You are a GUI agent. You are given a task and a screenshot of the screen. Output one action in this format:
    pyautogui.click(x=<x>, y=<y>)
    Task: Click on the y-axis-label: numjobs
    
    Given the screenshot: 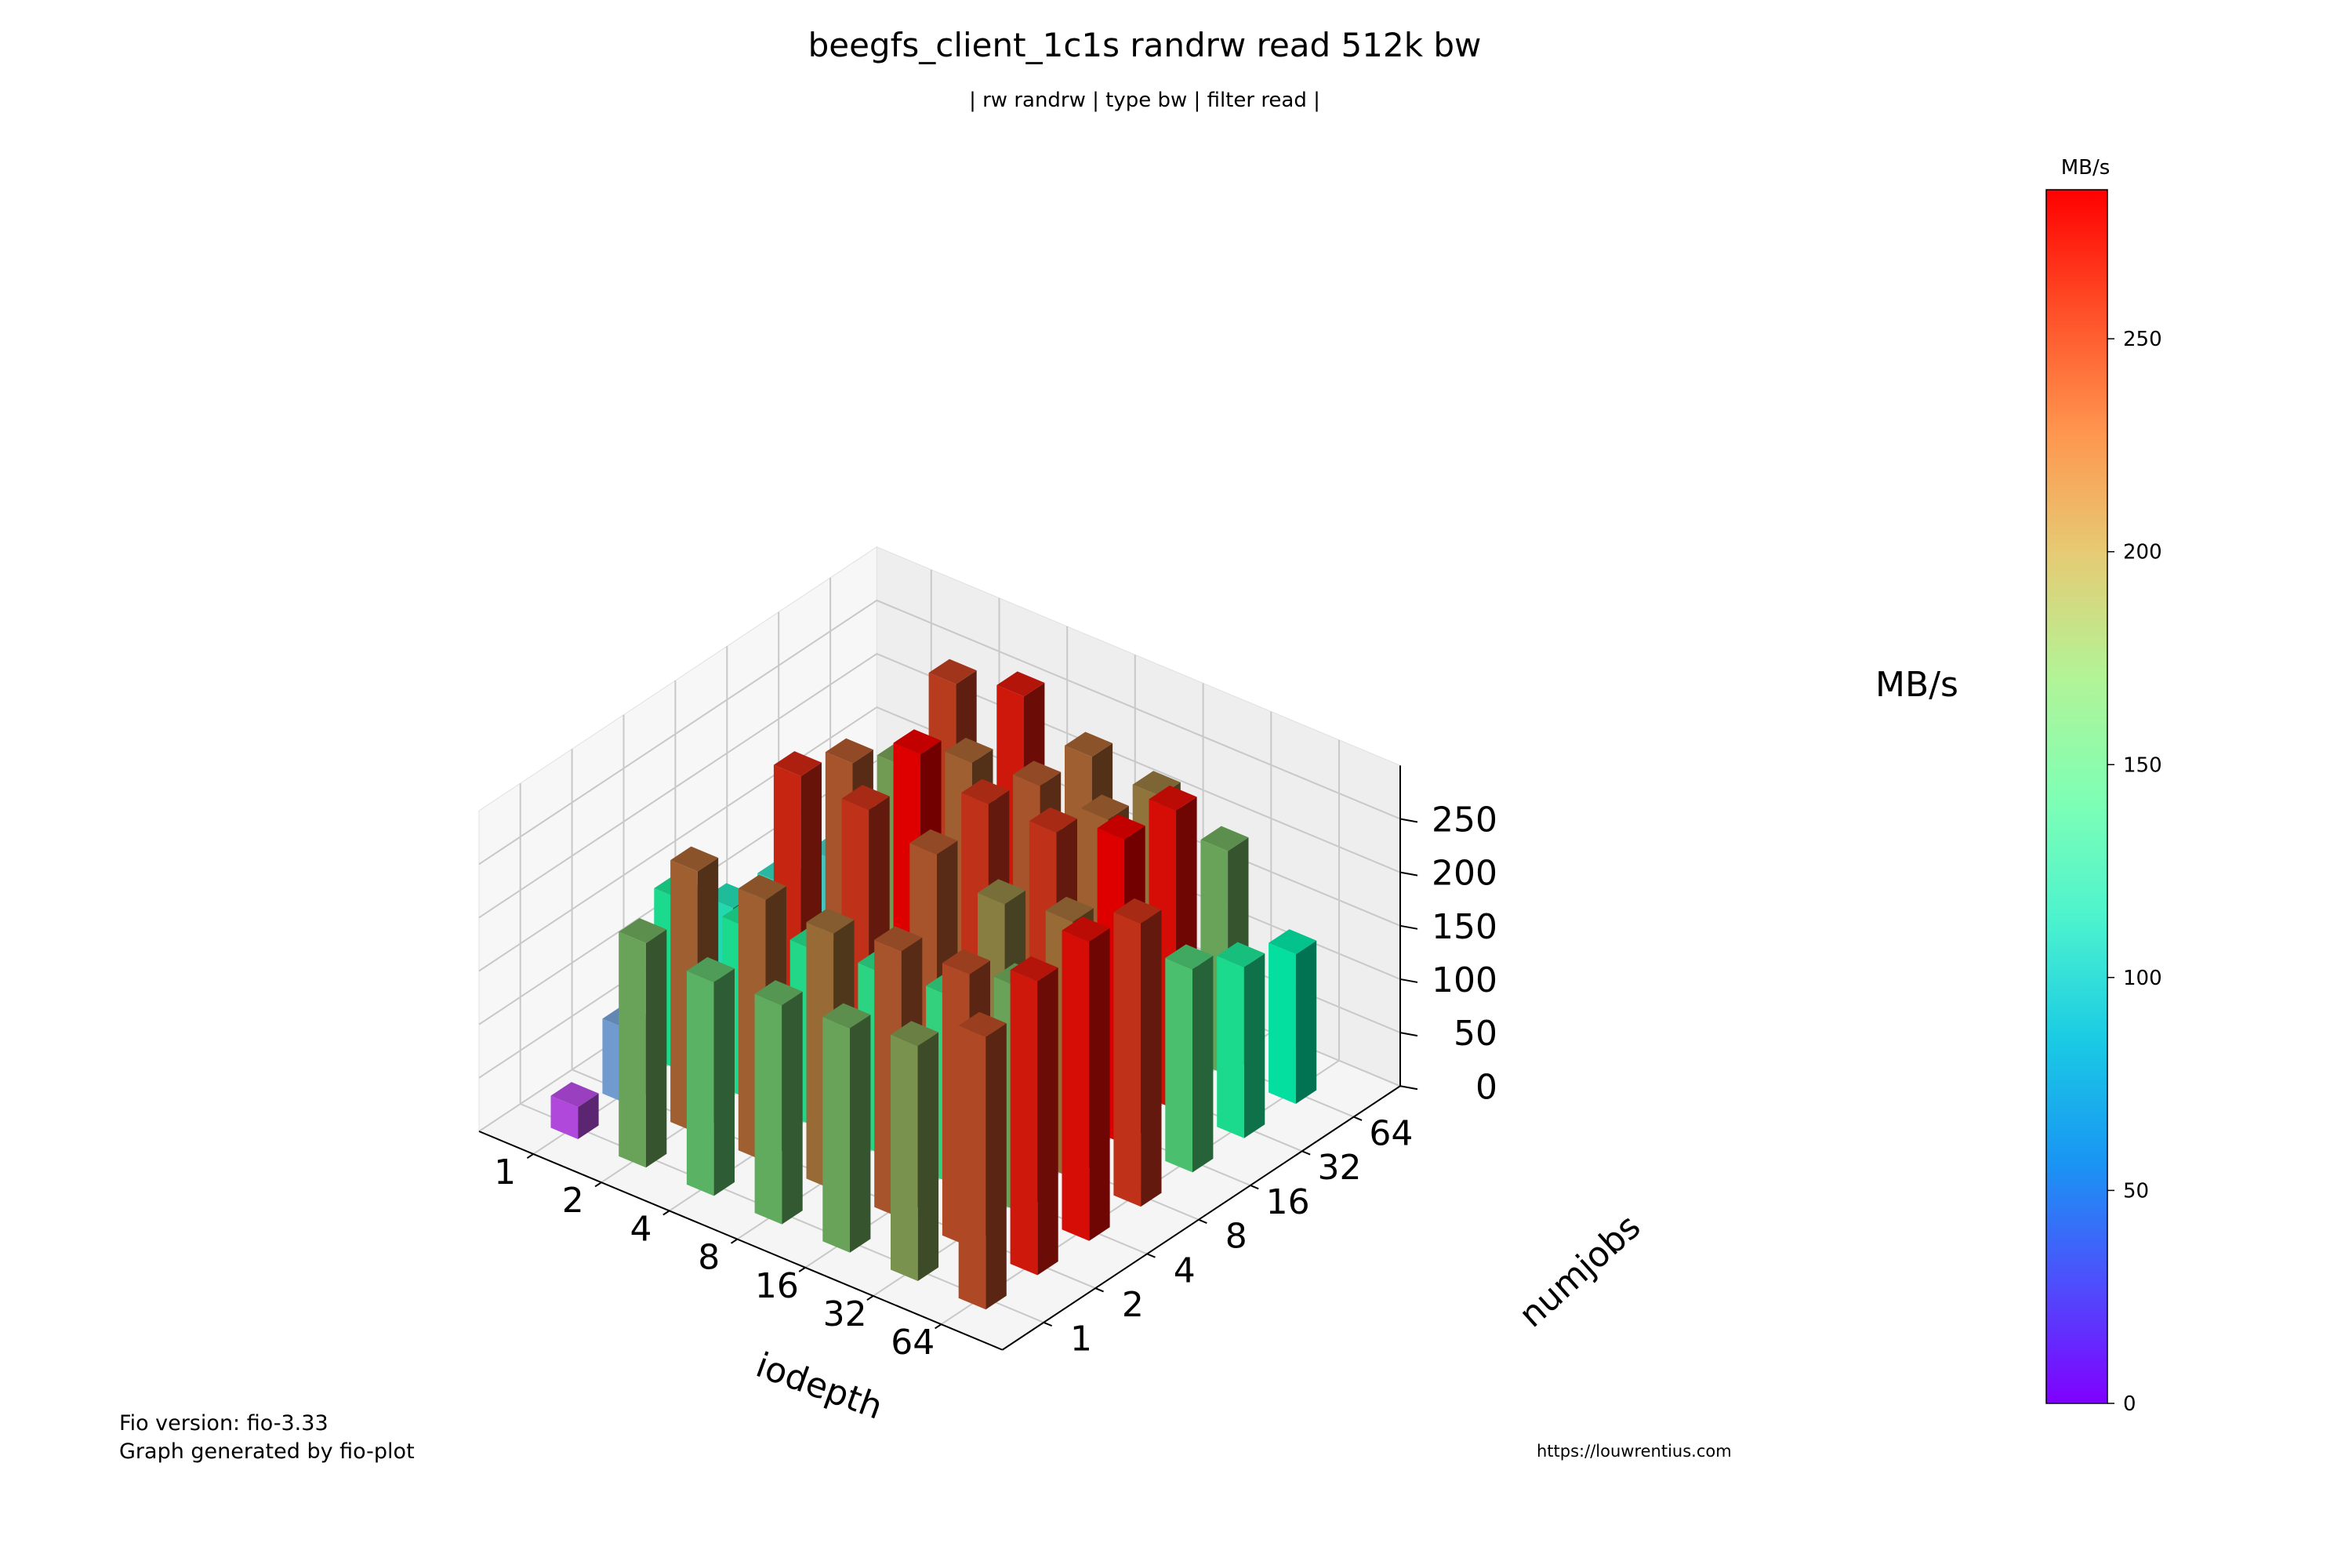 What is the action you would take?
    pyautogui.click(x=1580, y=1271)
    